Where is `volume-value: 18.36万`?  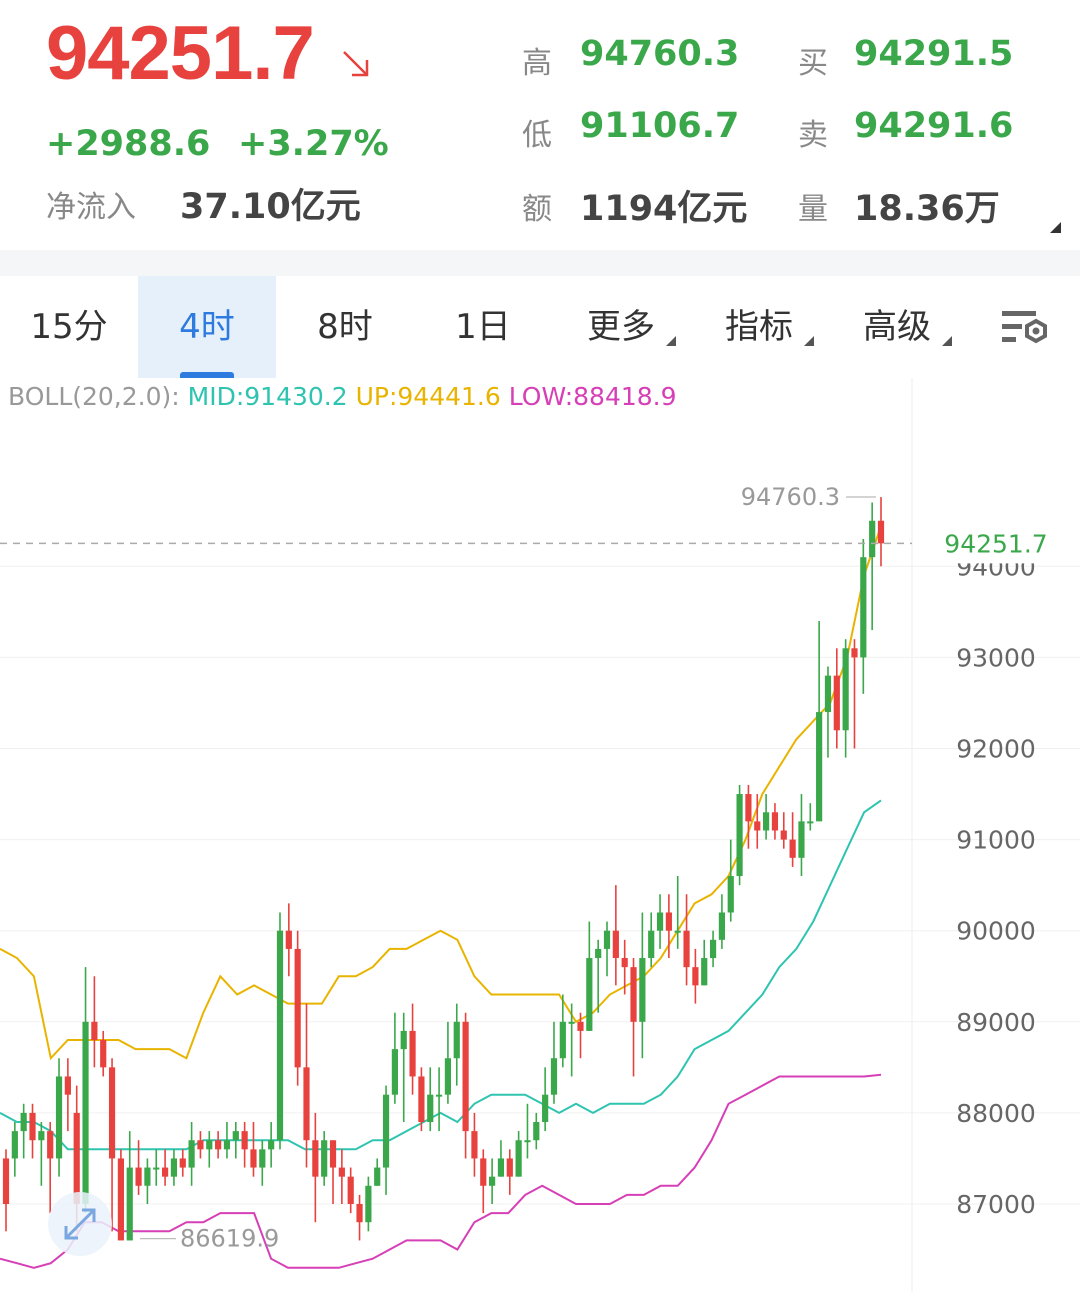
volume-value: 18.36万 is located at coordinates (927, 209).